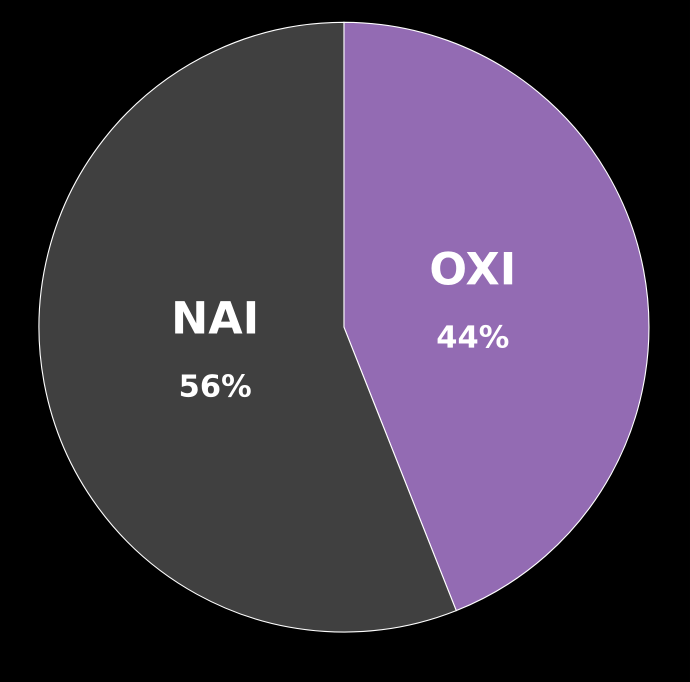  What do you see at coordinates (215, 386) in the screenshot?
I see `data-label: 56%` at bounding box center [215, 386].